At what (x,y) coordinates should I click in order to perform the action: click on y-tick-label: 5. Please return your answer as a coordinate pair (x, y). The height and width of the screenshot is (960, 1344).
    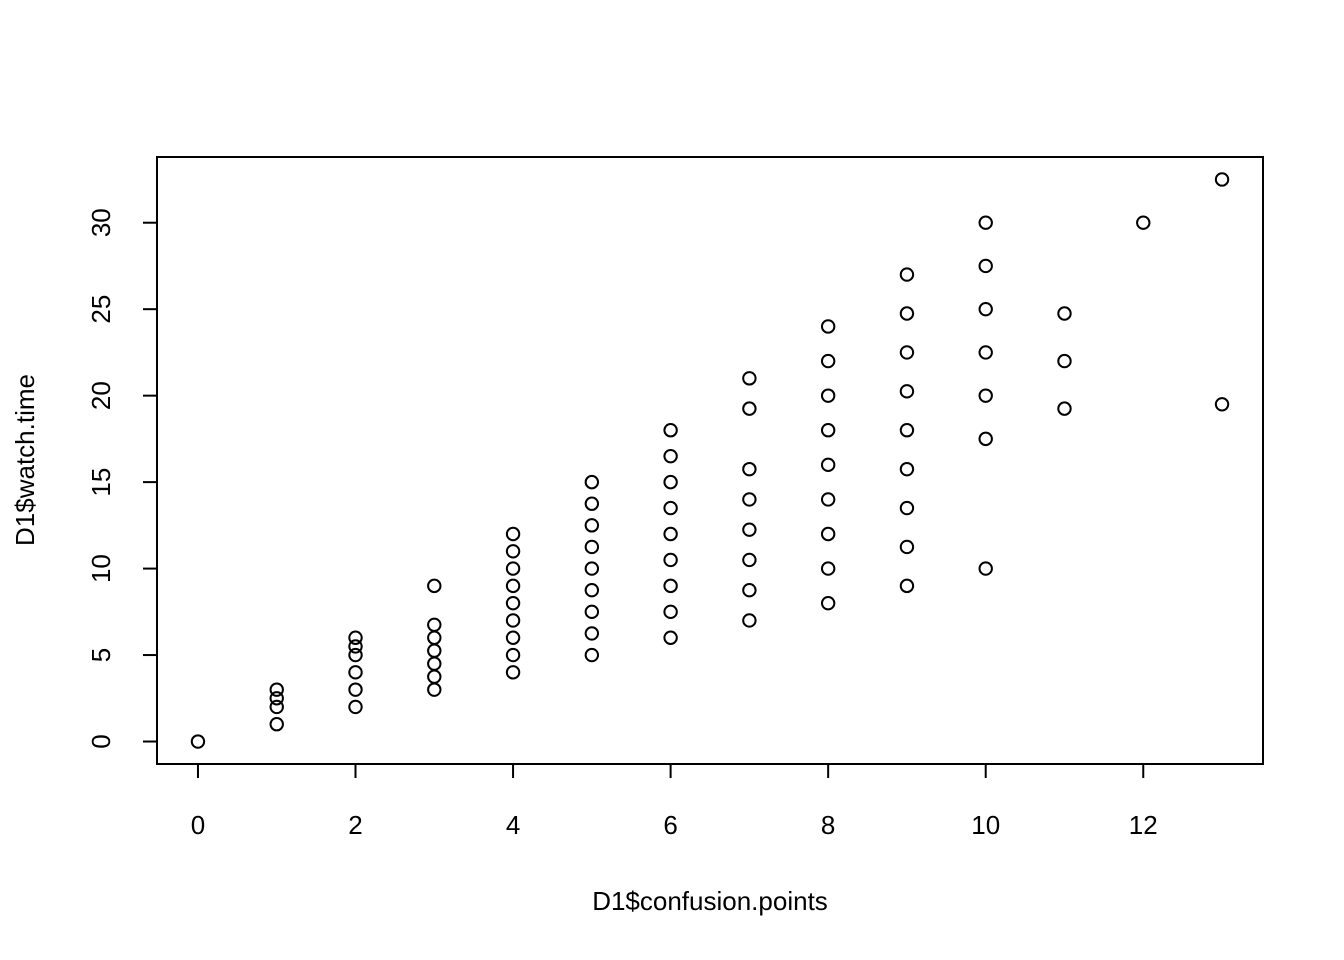
    Looking at the image, I should click on (101, 655).